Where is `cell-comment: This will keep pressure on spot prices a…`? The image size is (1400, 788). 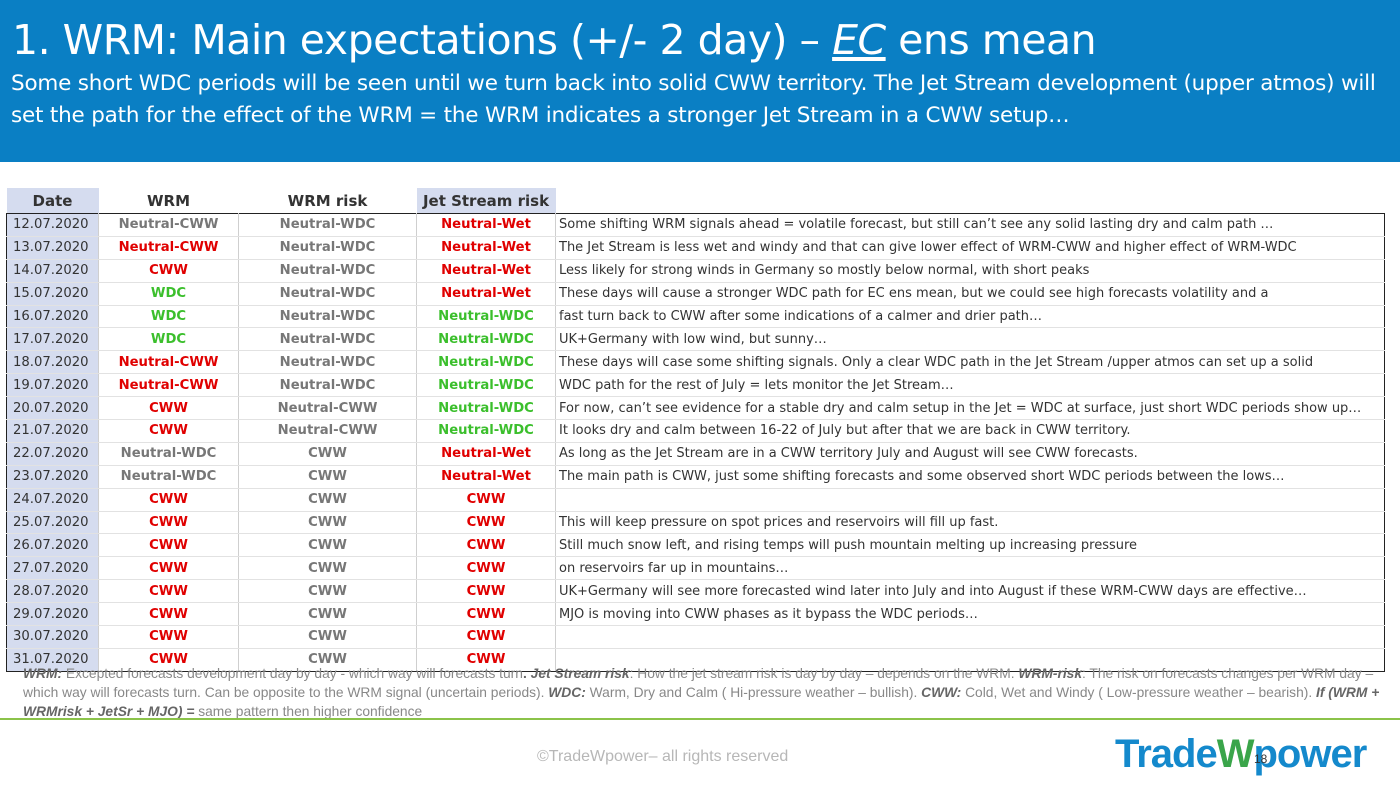
cell-comment: This will keep pressure on spot prices a… is located at coordinates (970, 523).